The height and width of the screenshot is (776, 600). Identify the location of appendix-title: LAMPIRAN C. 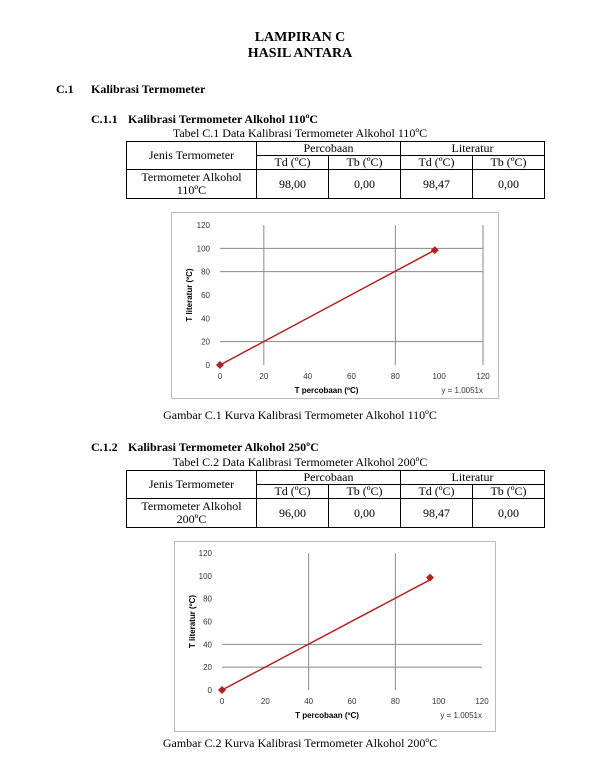
(300, 37).